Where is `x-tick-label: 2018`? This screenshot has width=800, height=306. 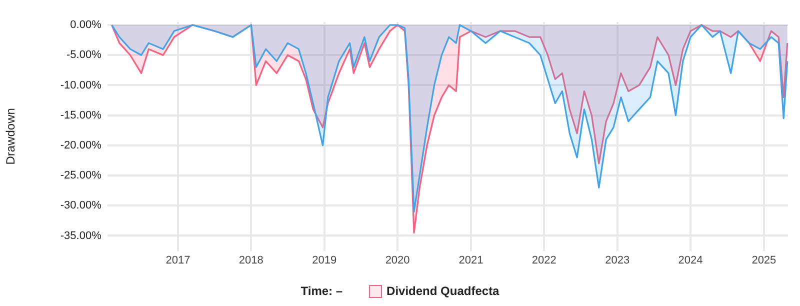
x-tick-label: 2018 is located at coordinates (251, 260).